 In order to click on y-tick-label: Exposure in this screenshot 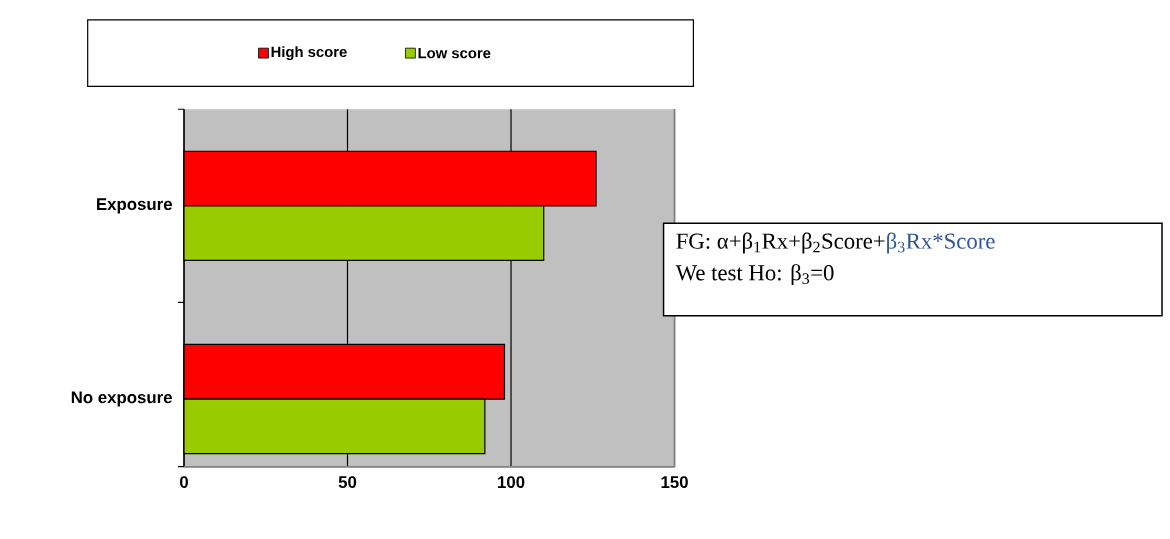, I will do `click(134, 206)`.